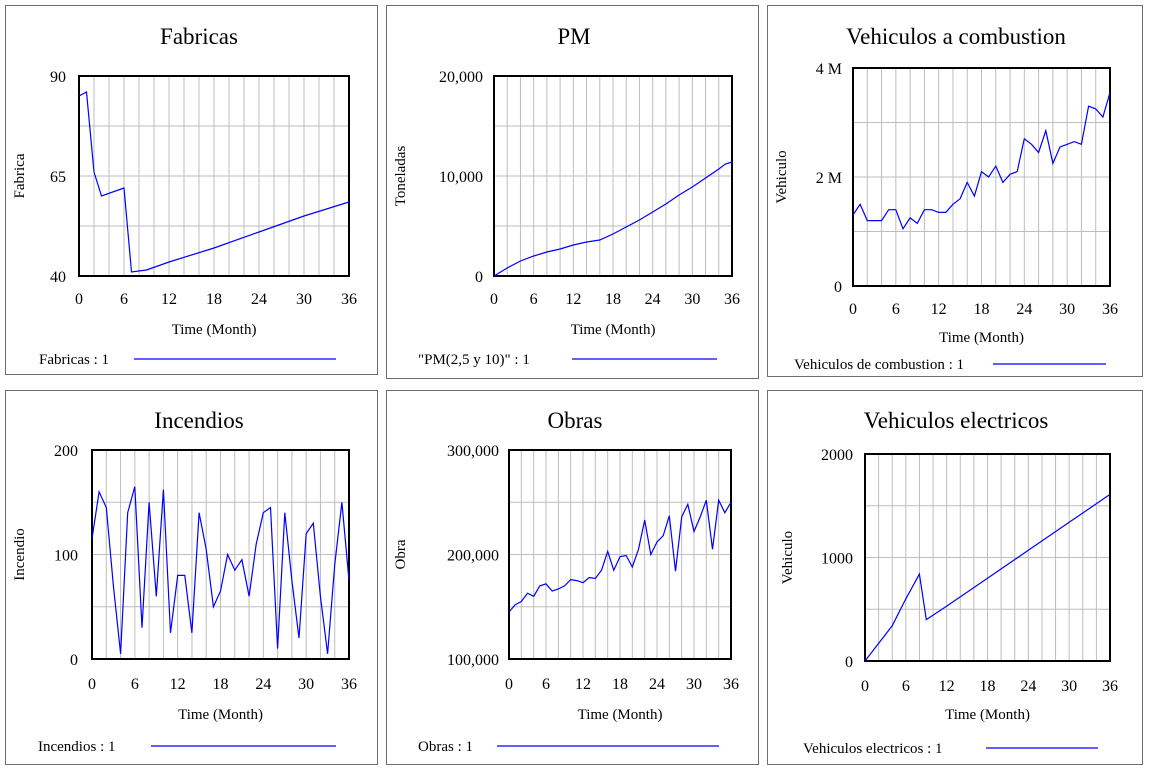  What do you see at coordinates (873, 749) in the screenshot?
I see `vehiculos-electricos-legend-label: Vehiculos electricos : 1` at bounding box center [873, 749].